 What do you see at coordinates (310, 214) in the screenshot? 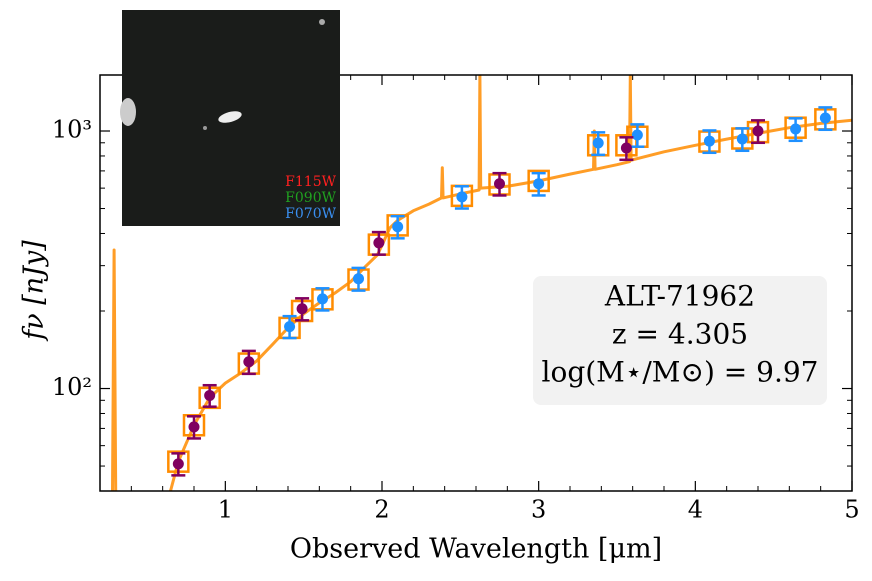
I see `filter-label: F070W` at bounding box center [310, 214].